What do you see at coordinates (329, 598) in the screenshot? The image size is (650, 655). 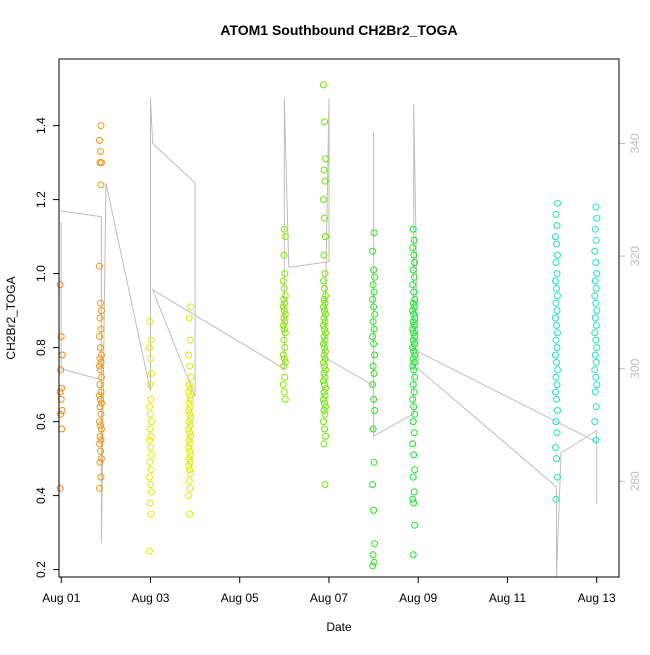 I see `x-tick-label: Aug 07` at bounding box center [329, 598].